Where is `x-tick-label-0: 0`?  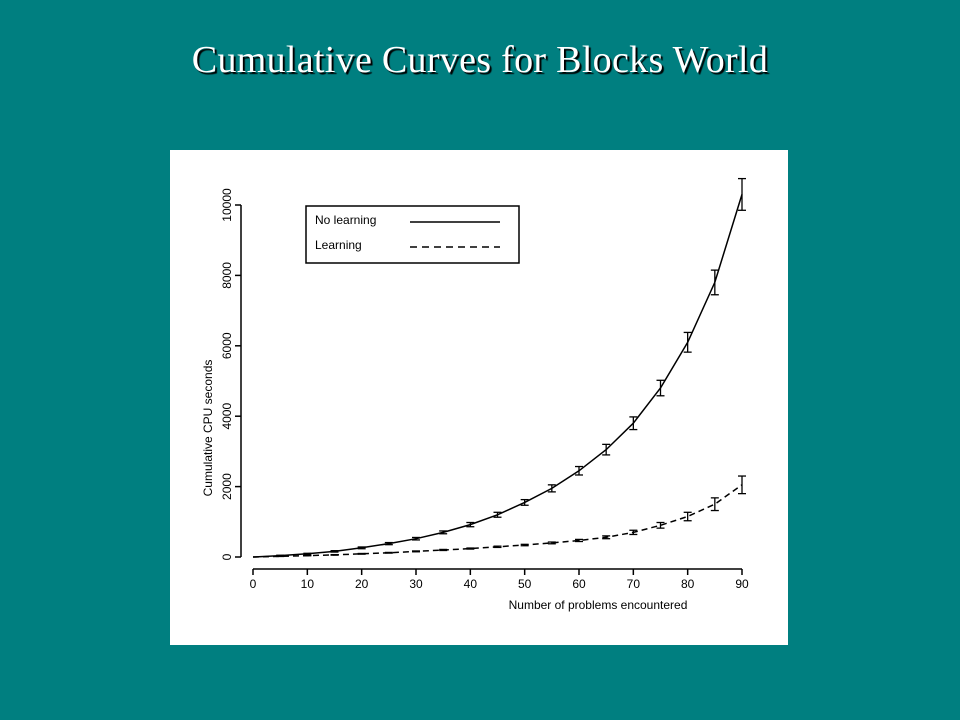
x-tick-label-0: 0 is located at coordinates (253, 584).